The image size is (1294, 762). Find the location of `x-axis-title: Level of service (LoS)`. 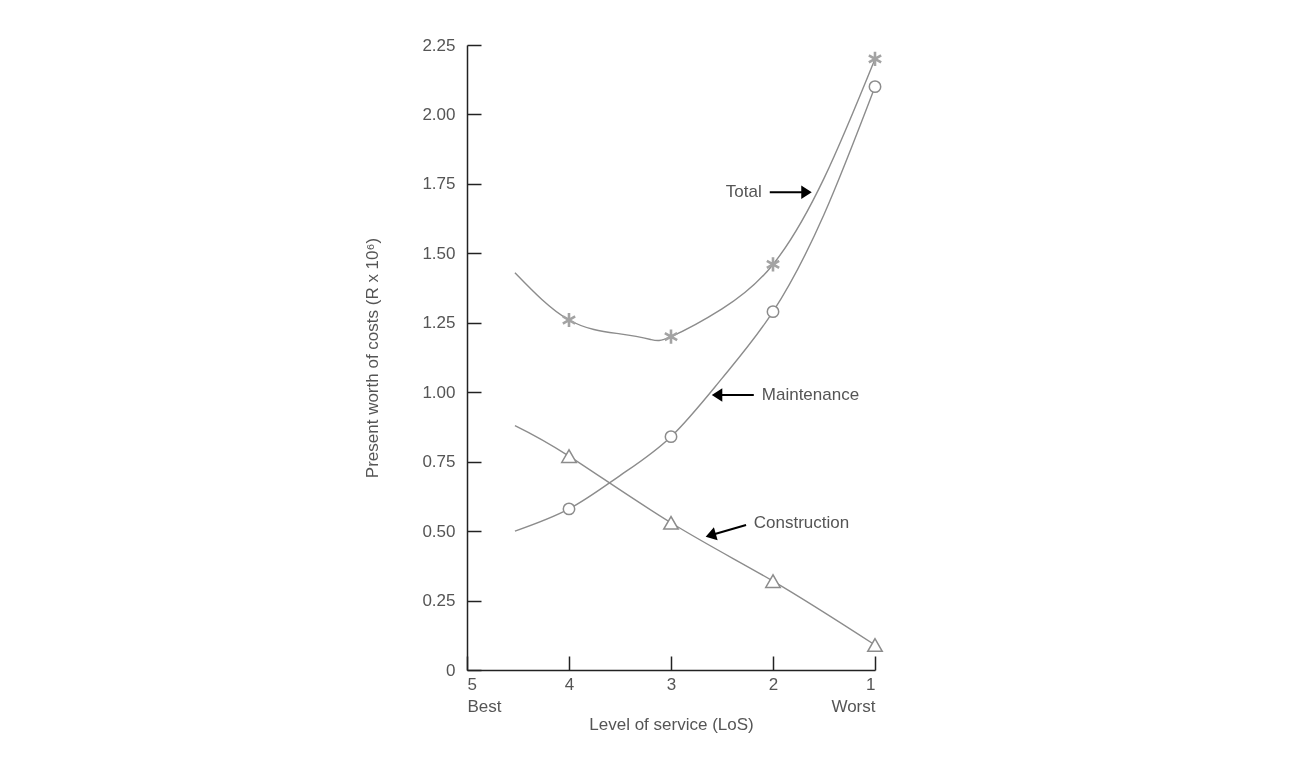

x-axis-title: Level of service (LoS) is located at coordinates (671, 724).